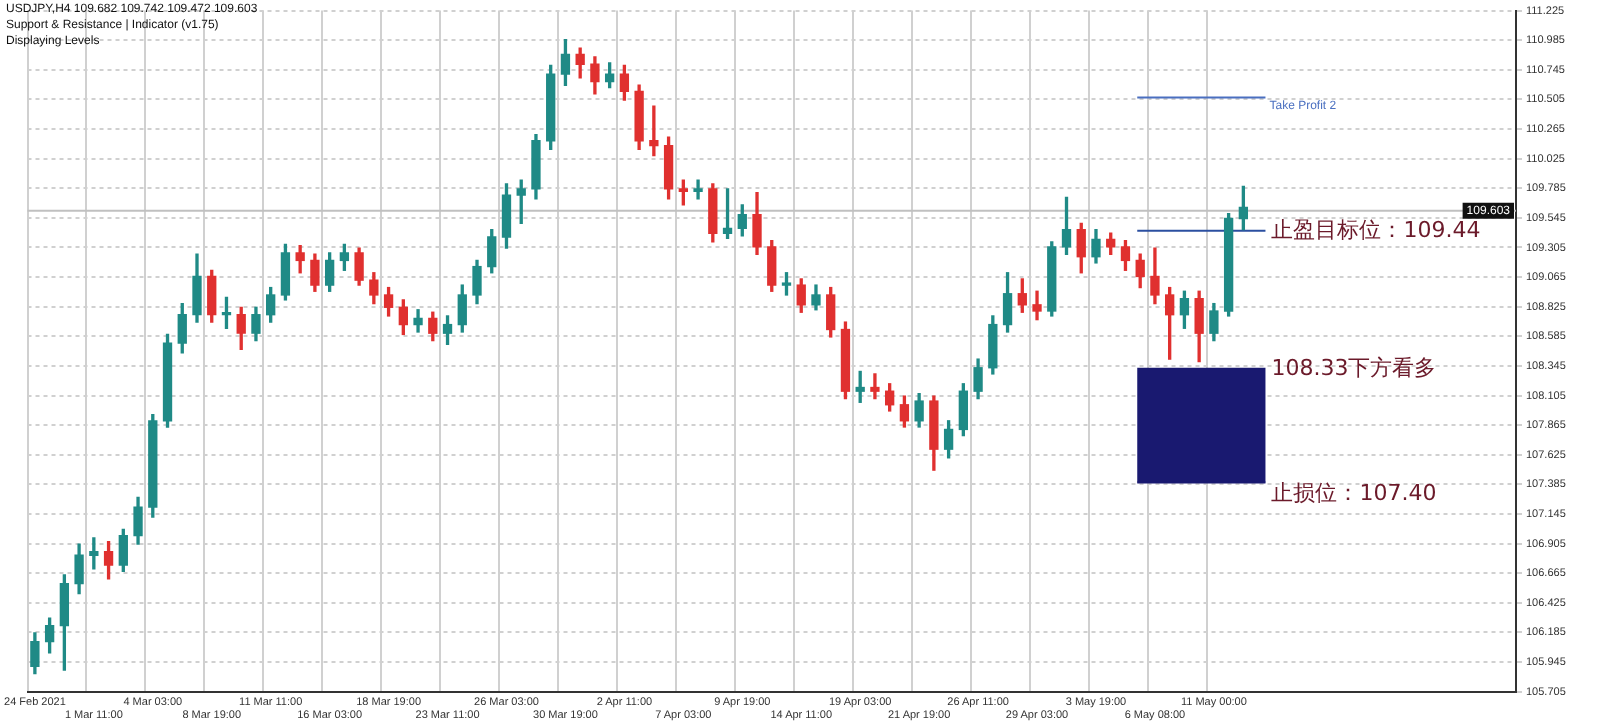  Describe the element at coordinates (1354, 368) in the screenshot. I see `band-label: 108.33下方看多` at that location.